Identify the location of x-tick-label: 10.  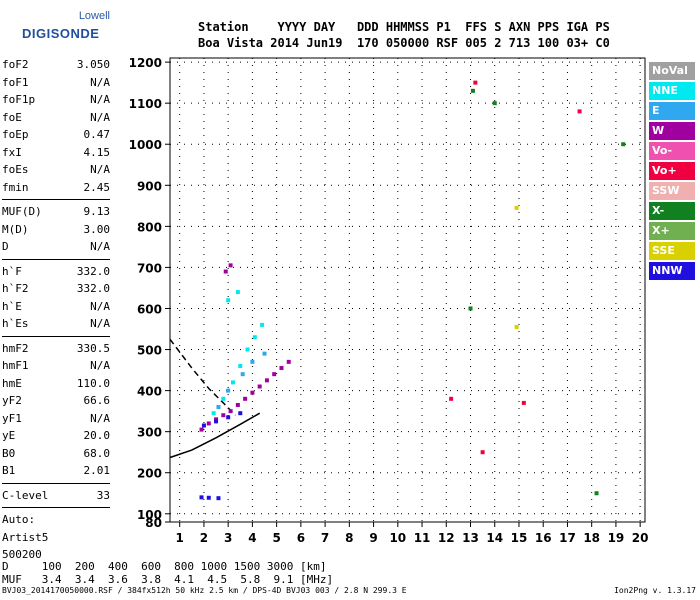
(397, 538).